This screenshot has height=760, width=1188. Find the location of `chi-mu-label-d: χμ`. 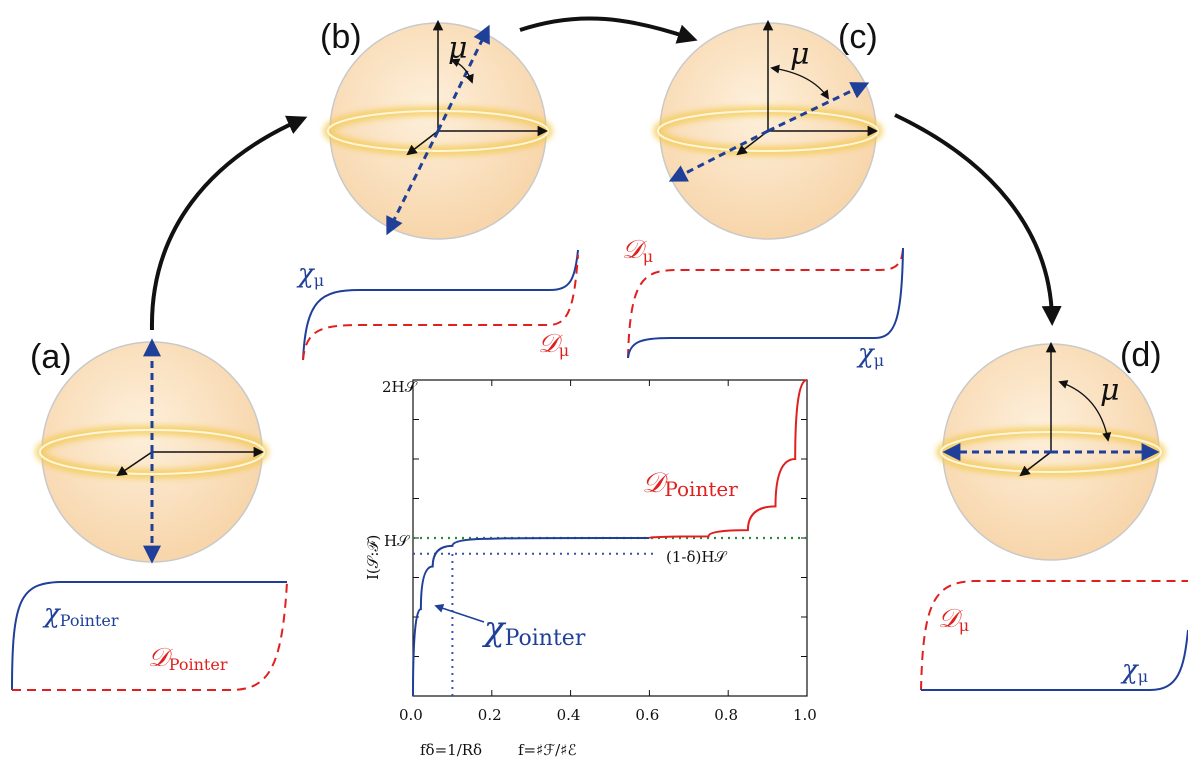

chi-mu-label-d: χμ is located at coordinates (1134, 670).